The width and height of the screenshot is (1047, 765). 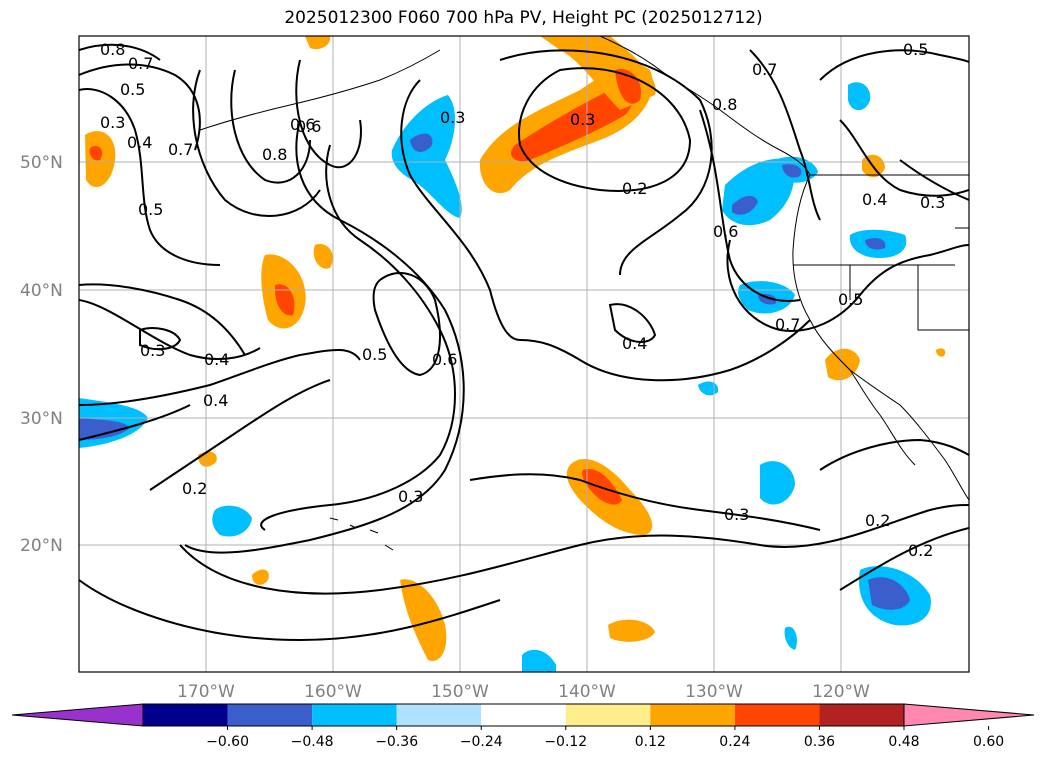 I want to click on contour-0.2-se, so click(x=894, y=454).